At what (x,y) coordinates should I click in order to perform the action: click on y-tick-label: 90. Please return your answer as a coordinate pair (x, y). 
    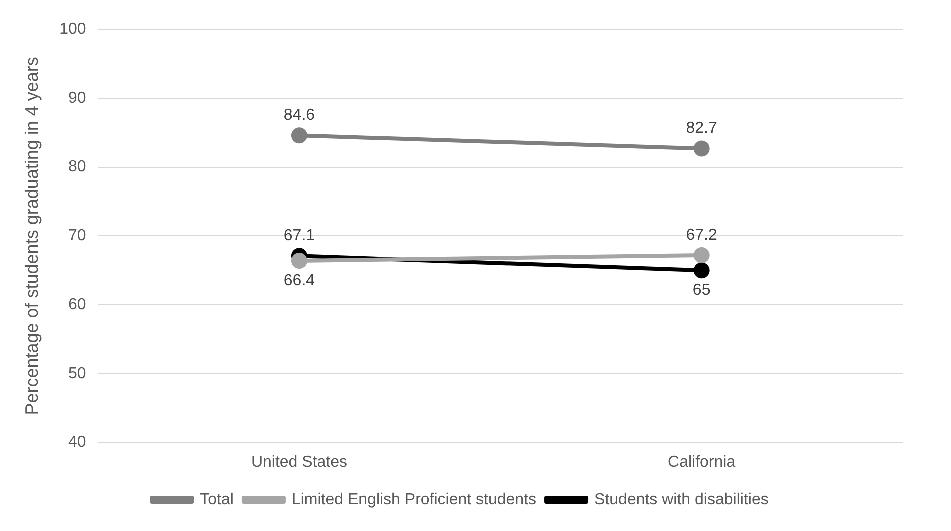
    Looking at the image, I should click on (77, 98).